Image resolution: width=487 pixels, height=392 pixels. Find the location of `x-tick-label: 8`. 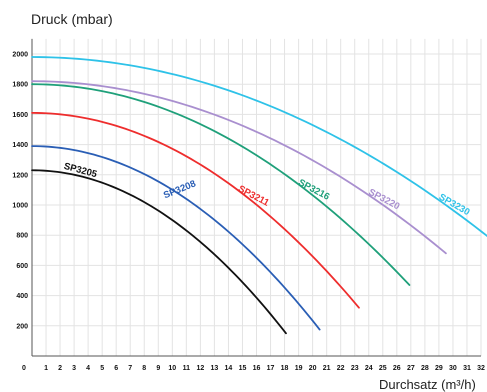

x-tick-label: 8 is located at coordinates (144, 368).